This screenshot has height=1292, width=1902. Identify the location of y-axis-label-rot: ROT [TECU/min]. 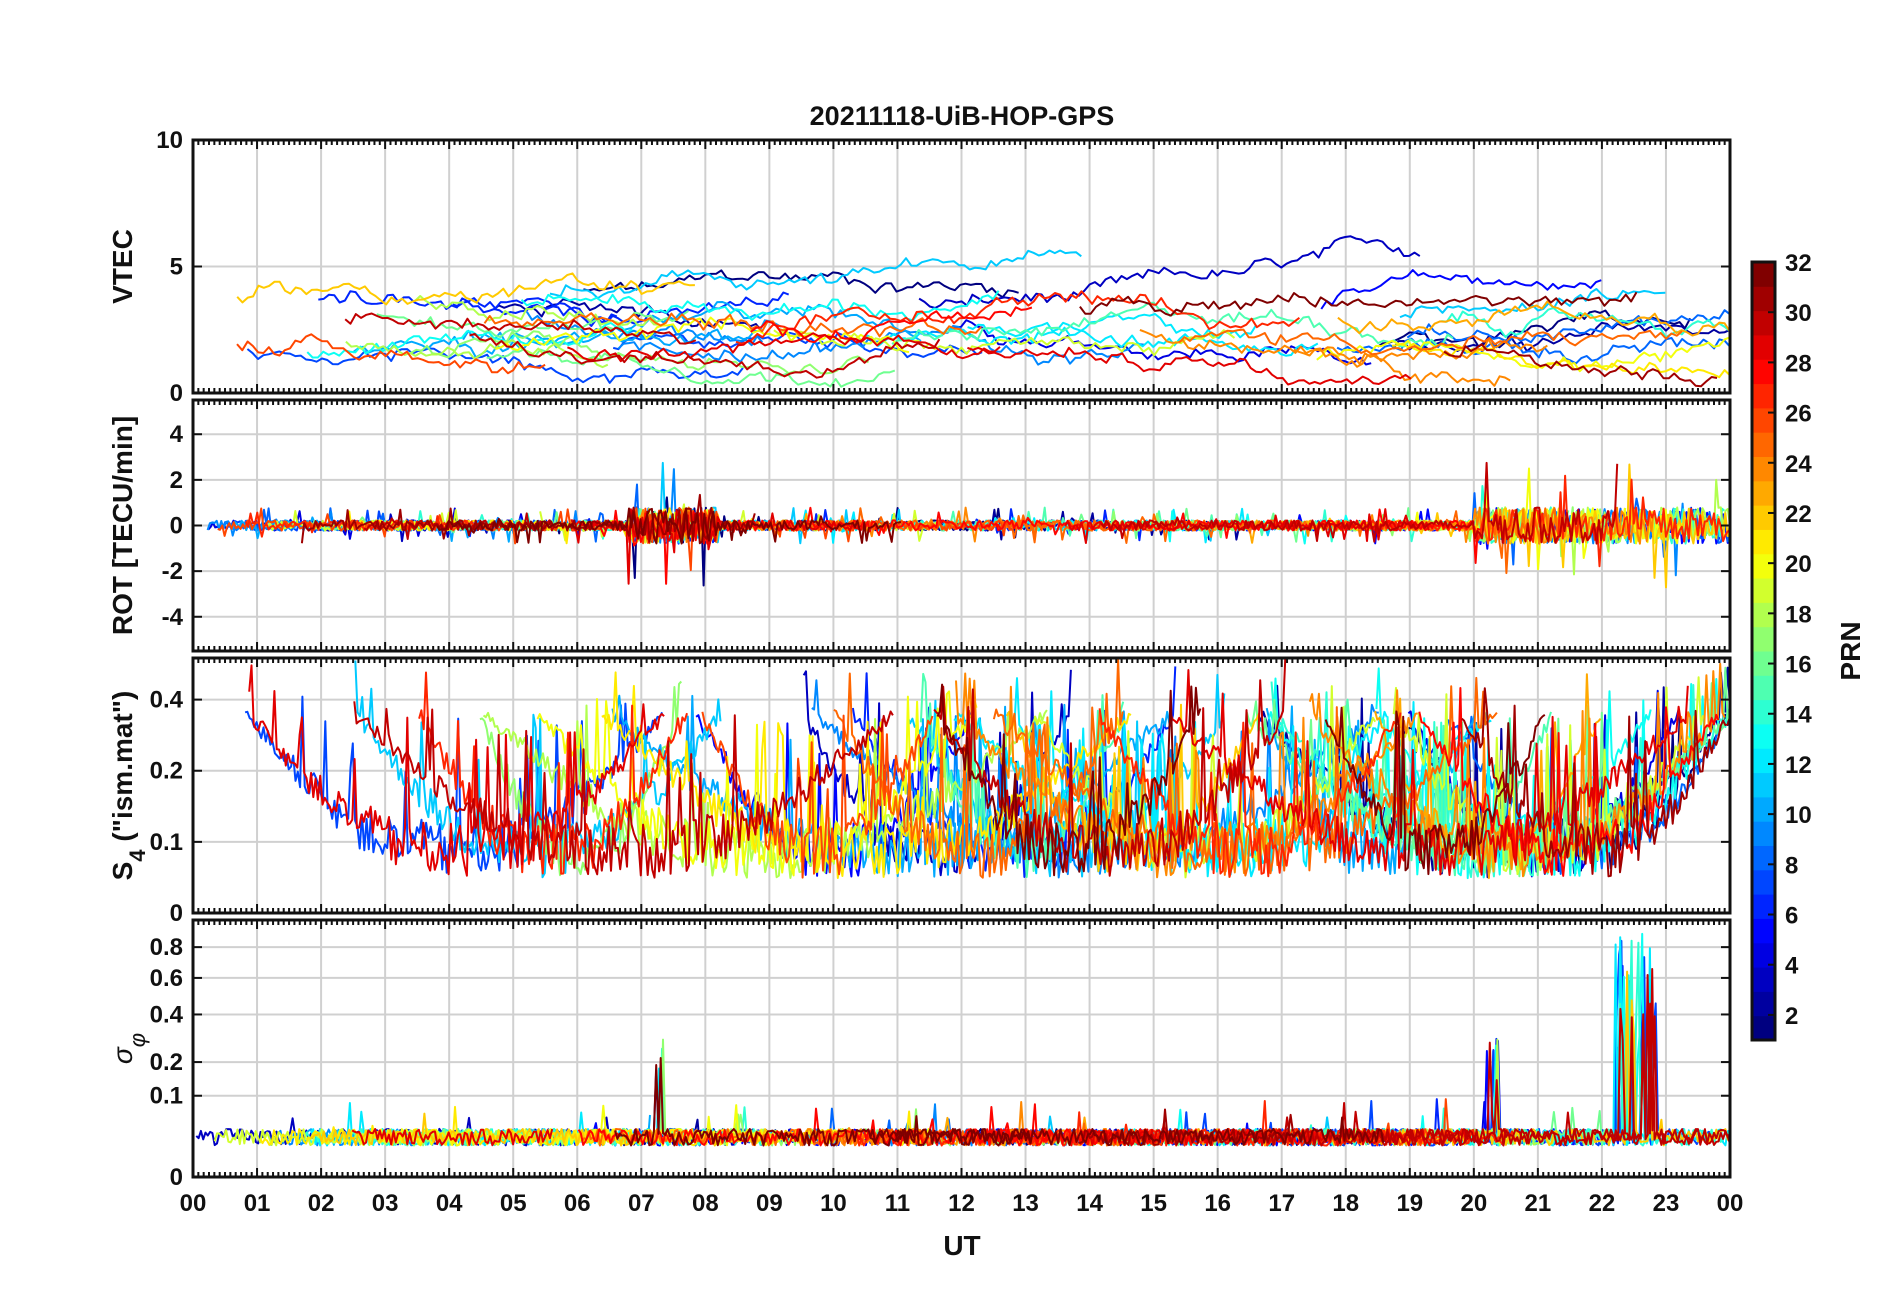
(122, 525).